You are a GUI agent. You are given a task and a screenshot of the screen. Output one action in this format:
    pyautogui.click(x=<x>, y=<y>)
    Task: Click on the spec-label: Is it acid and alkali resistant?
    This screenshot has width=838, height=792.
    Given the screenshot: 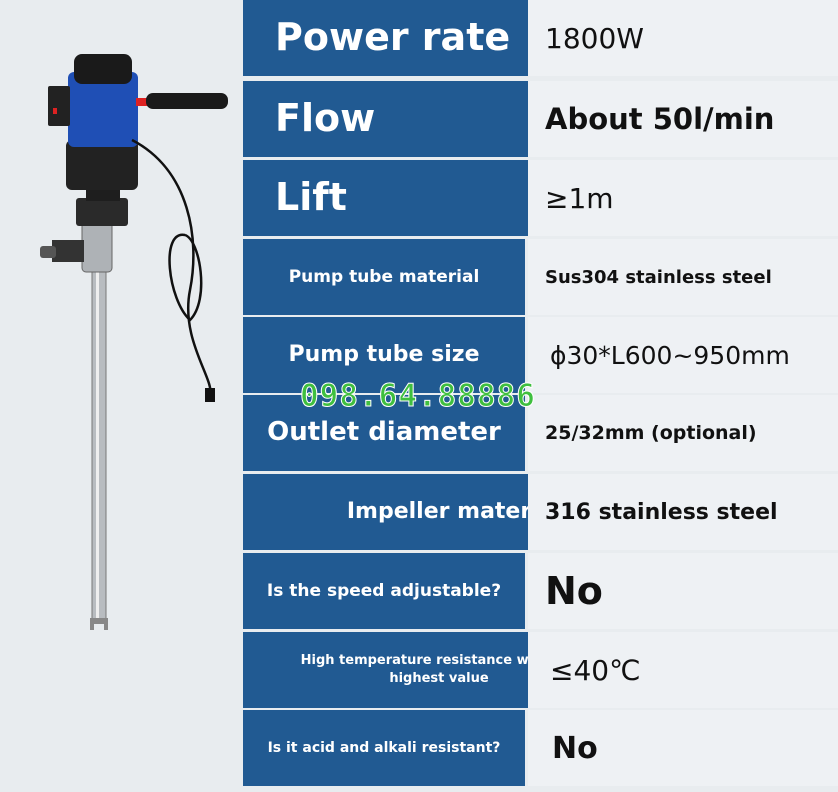 What is the action you would take?
    pyautogui.click(x=384, y=748)
    